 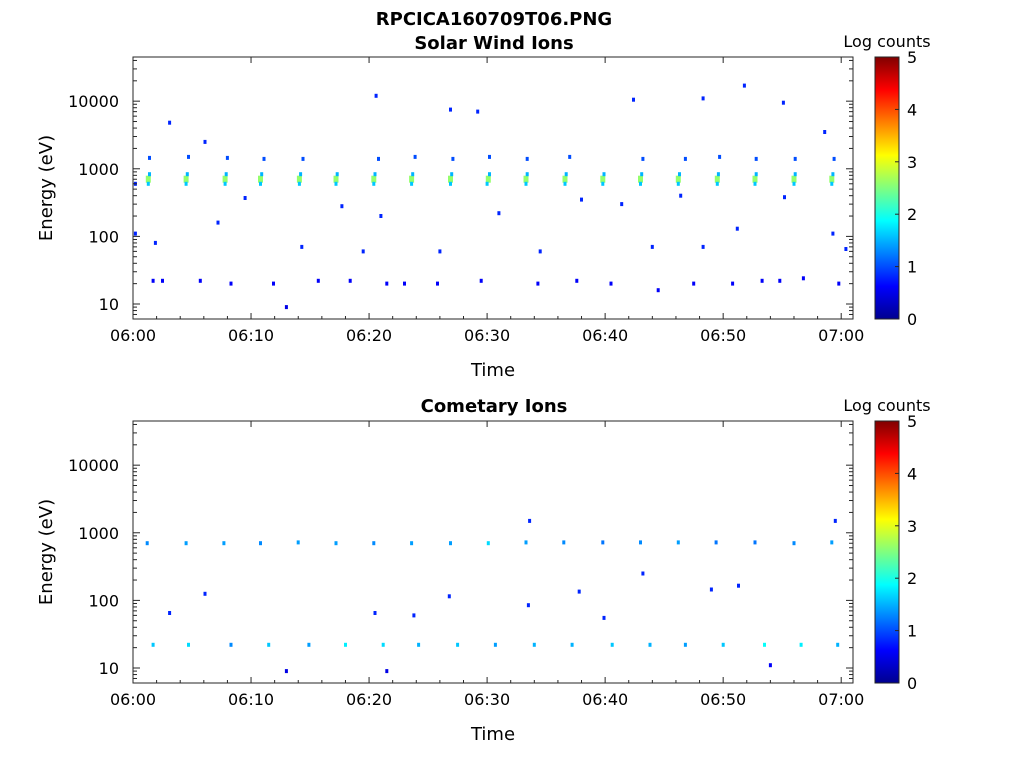 What do you see at coordinates (886, 405) in the screenshot?
I see `panel2-colorbar-label: Log counts` at bounding box center [886, 405].